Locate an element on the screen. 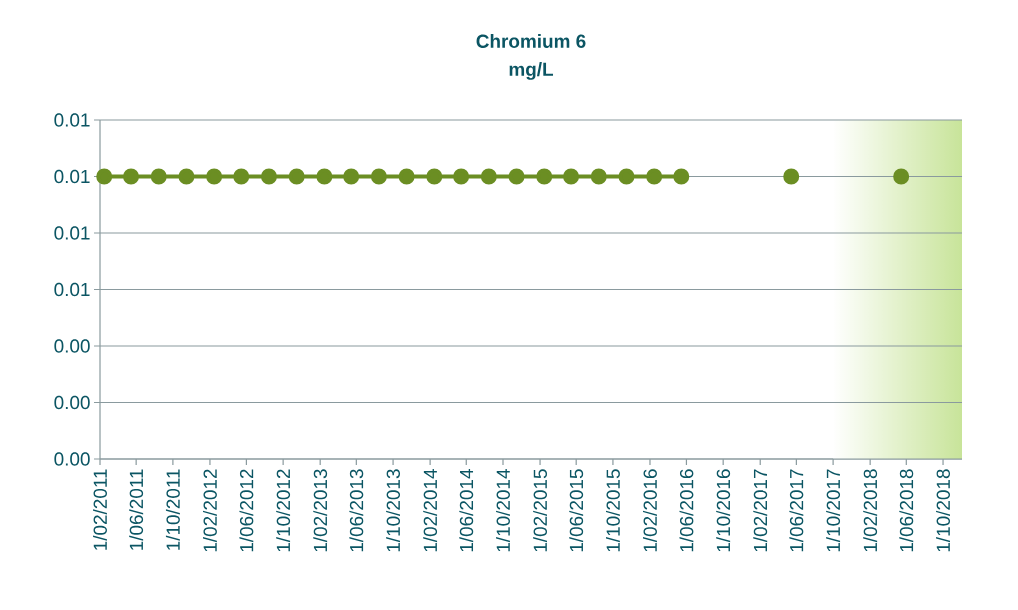 Image resolution: width=1018 pixels, height=610 pixels. x-tick-label: 1/06/2011 is located at coordinates (136, 509).